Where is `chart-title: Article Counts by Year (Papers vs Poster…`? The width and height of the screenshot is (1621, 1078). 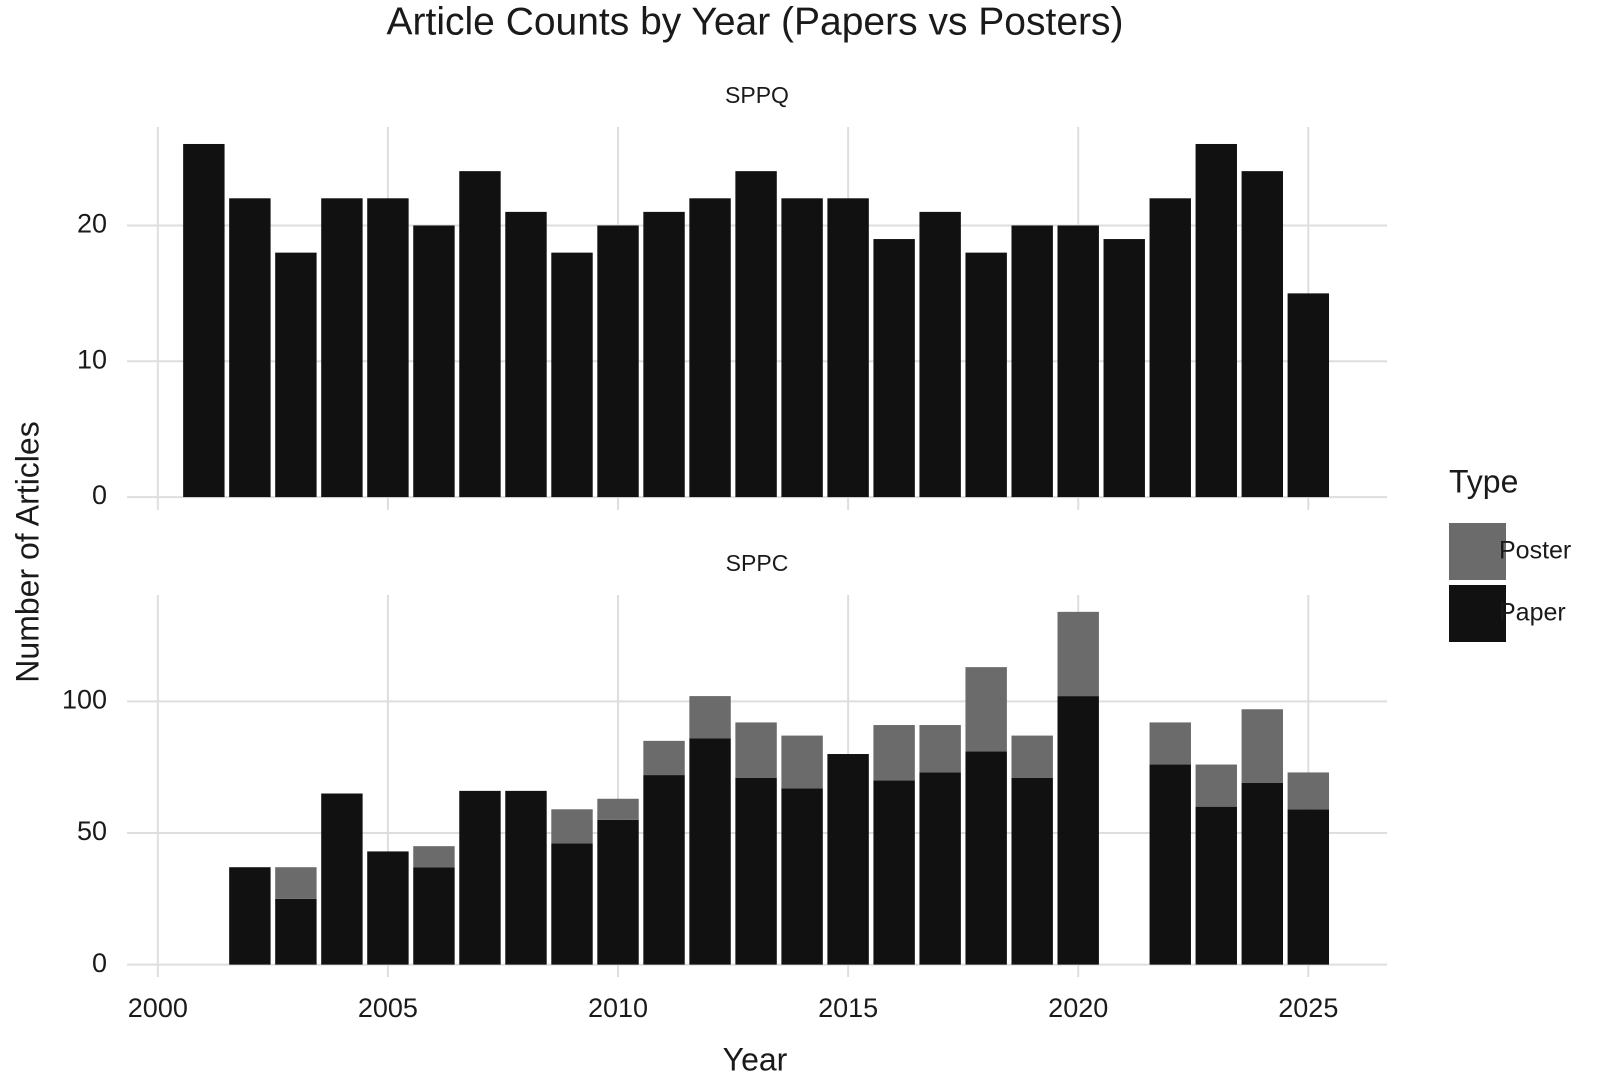 chart-title: Article Counts by Year (Papers vs Poster… is located at coordinates (755, 21).